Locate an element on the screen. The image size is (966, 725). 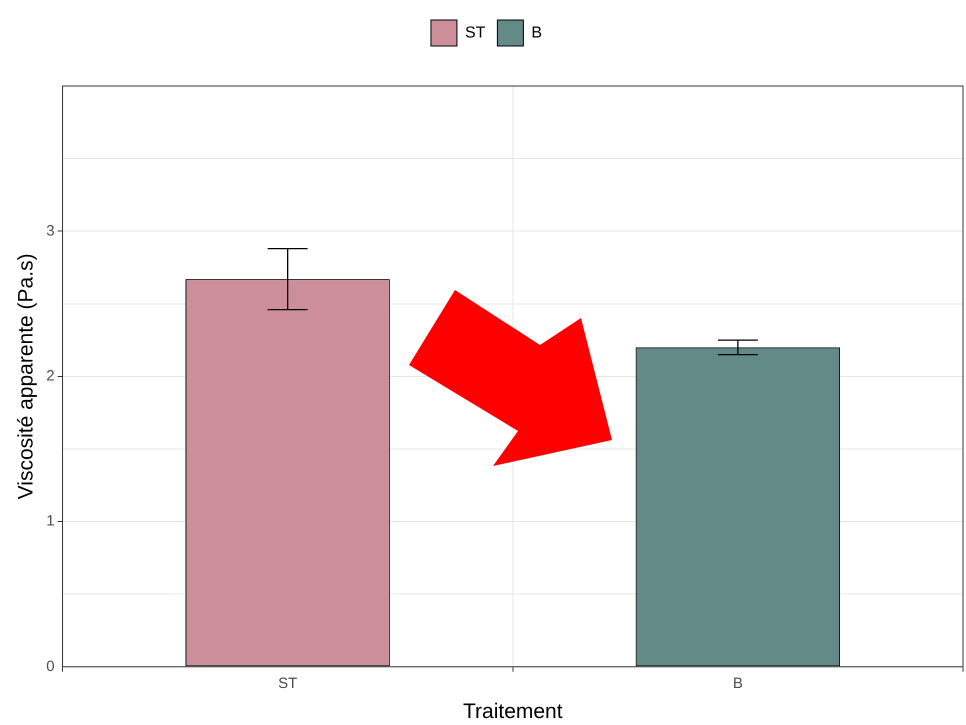
y-tick-label: 3 is located at coordinates (50, 231).